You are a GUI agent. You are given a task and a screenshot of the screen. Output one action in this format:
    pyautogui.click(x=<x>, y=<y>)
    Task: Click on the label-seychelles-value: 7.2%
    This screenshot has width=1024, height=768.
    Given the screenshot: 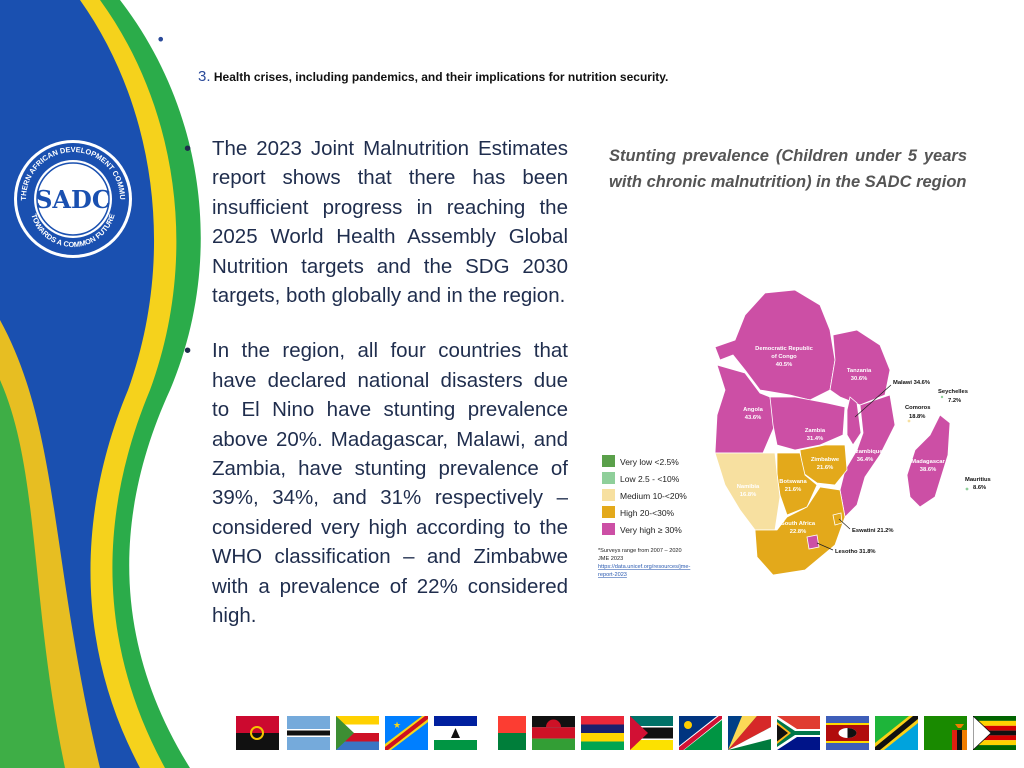 What is the action you would take?
    pyautogui.click(x=954, y=401)
    